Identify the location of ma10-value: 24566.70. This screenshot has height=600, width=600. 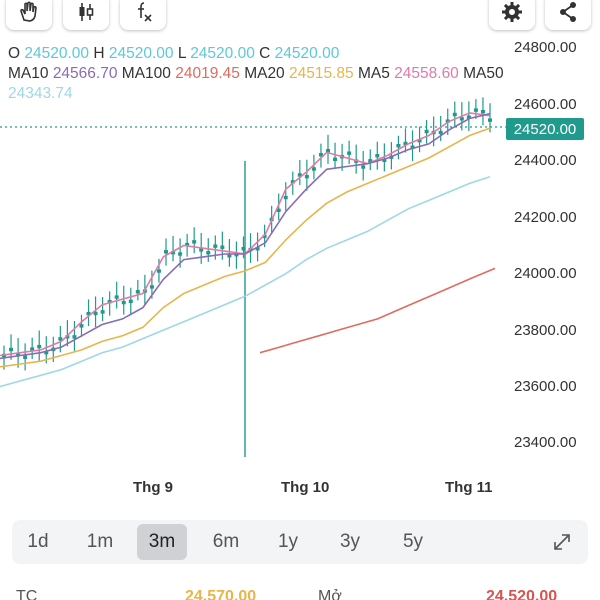
(85, 73).